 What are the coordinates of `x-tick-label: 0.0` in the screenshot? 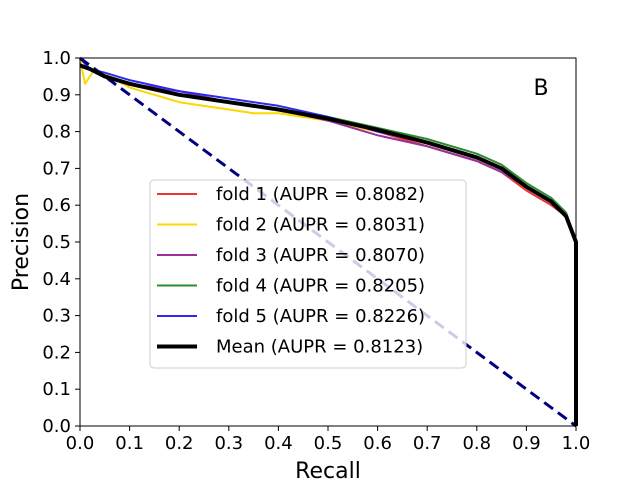 It's located at (80, 443).